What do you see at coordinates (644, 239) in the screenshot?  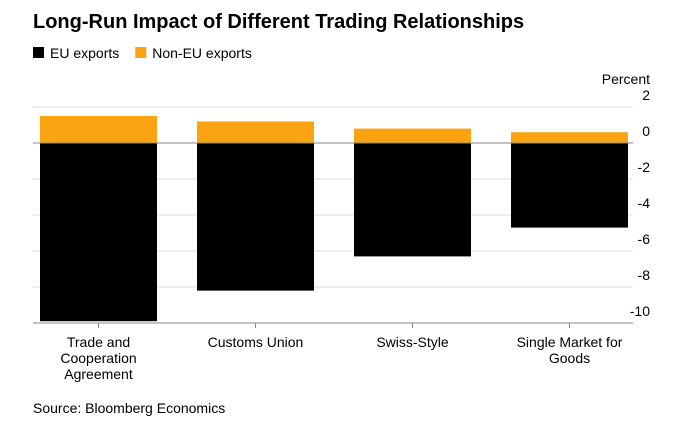 I see `y-tick-label: -6` at bounding box center [644, 239].